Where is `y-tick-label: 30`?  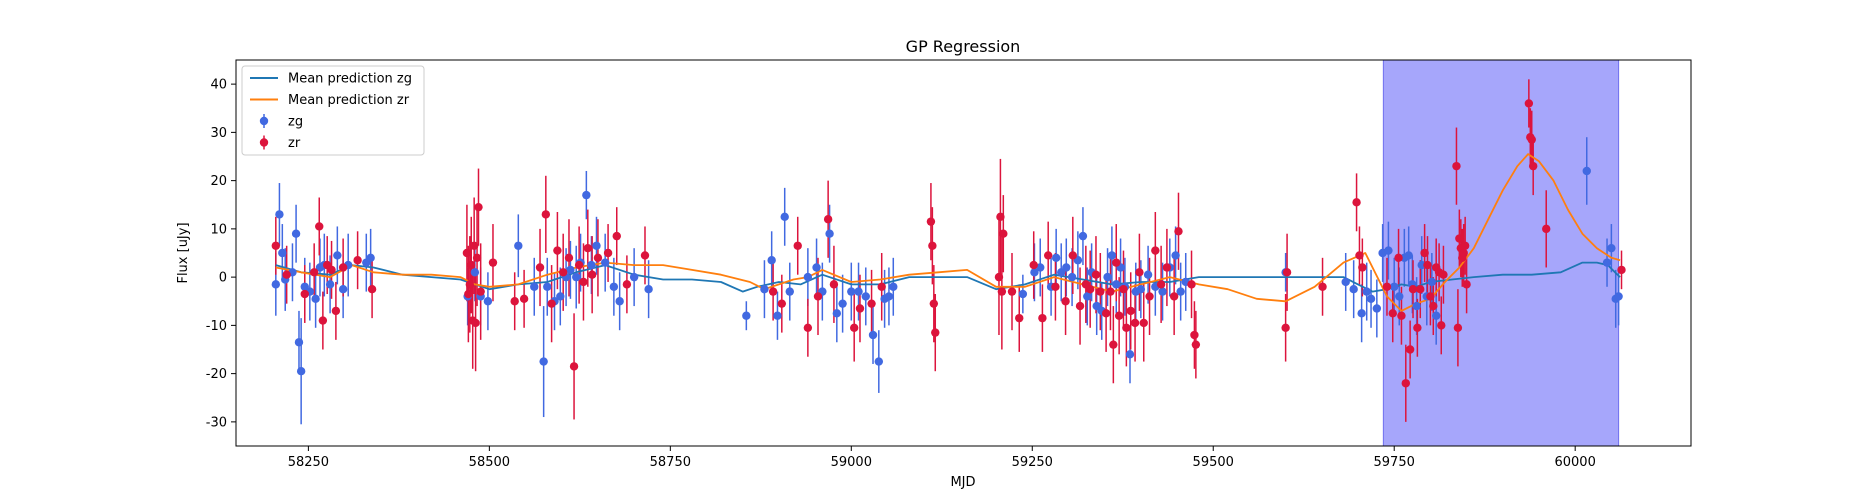
y-tick-label: 30 is located at coordinates (218, 133).